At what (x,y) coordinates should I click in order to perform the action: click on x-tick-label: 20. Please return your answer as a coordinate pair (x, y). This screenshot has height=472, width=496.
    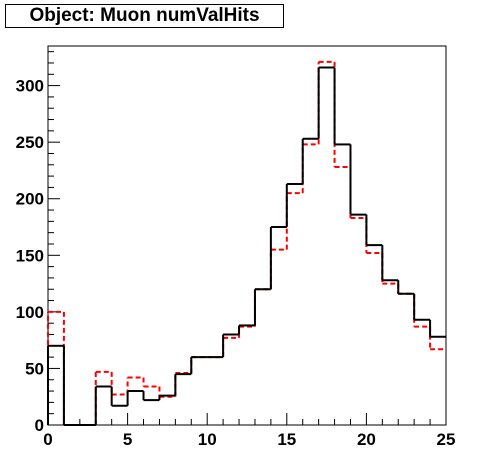
    Looking at the image, I should click on (366, 439).